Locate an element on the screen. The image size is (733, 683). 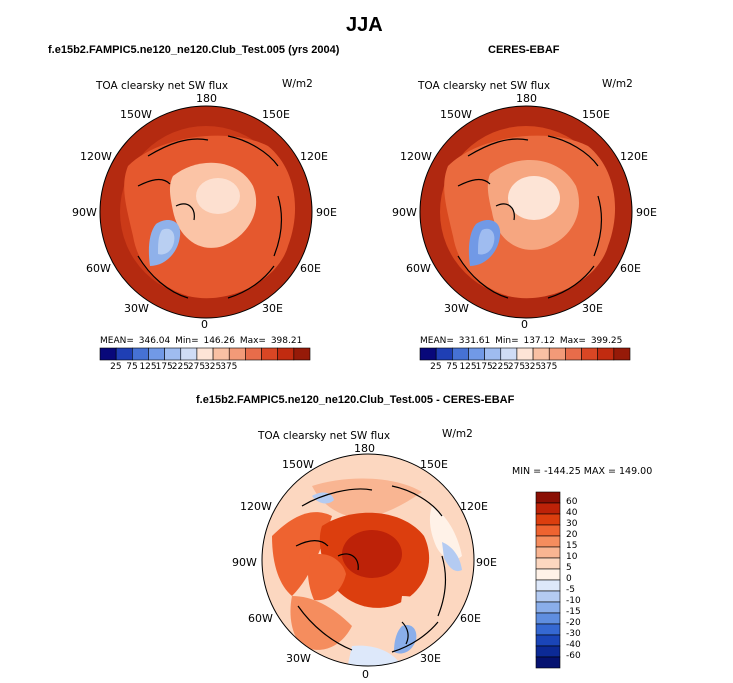
panel-obs-map is located at coordinates (526, 212).